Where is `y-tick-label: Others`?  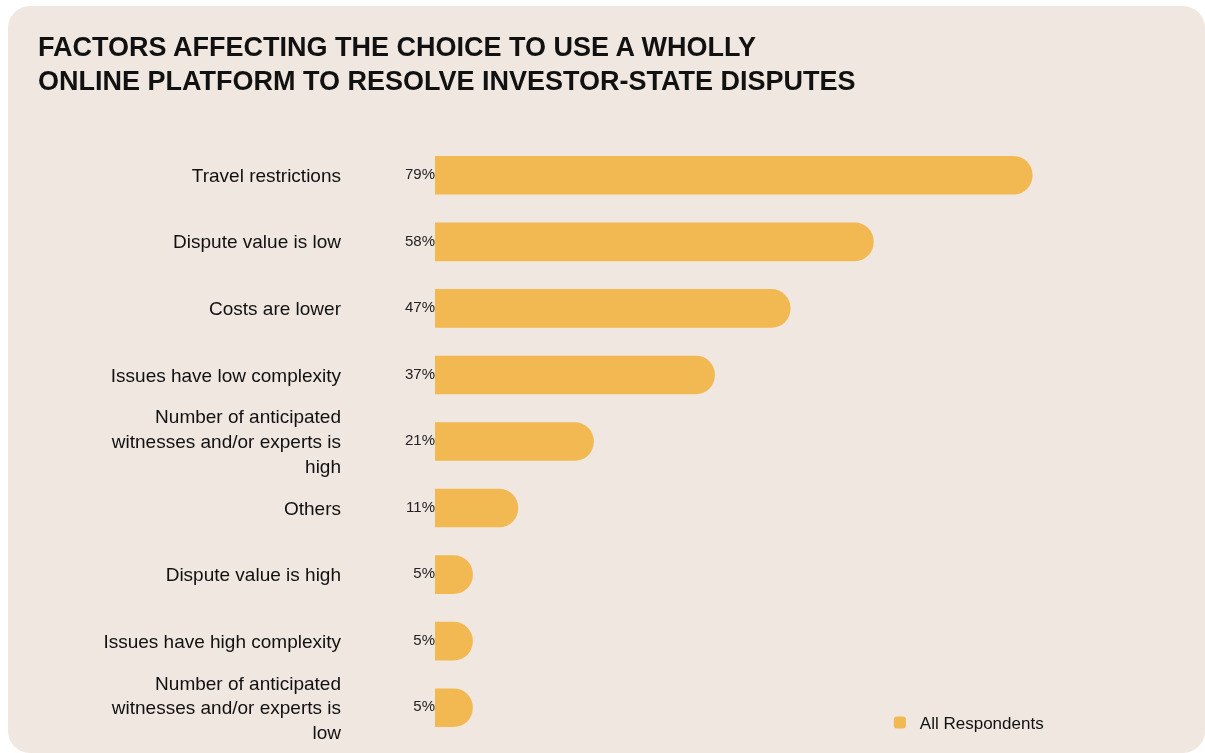
y-tick-label: Others is located at coordinates (312, 508).